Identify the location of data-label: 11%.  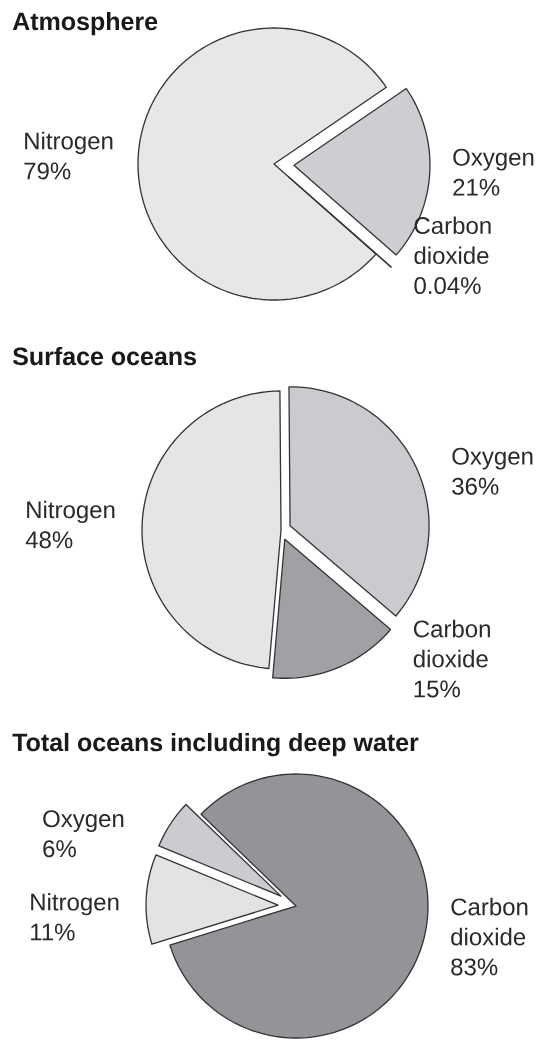
(53, 932).